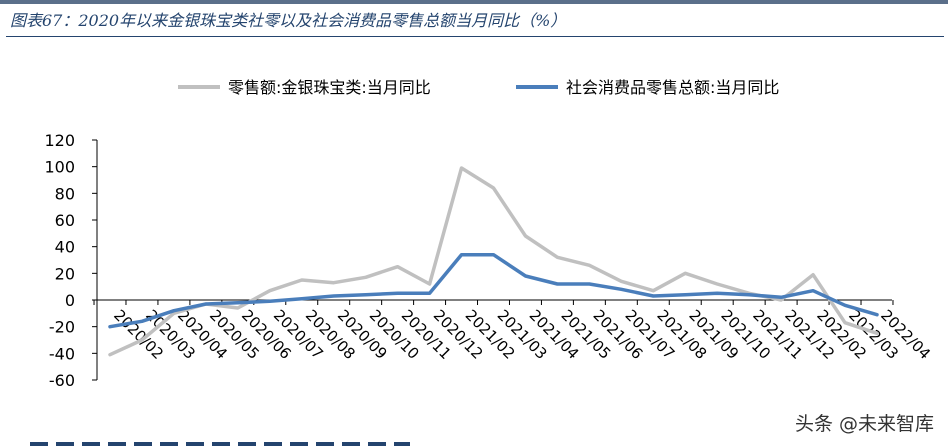 The height and width of the screenshot is (446, 948). What do you see at coordinates (329, 87) in the screenshot?
I see `legend-label: 零售额:金银珠宝类:当月同比` at bounding box center [329, 87].